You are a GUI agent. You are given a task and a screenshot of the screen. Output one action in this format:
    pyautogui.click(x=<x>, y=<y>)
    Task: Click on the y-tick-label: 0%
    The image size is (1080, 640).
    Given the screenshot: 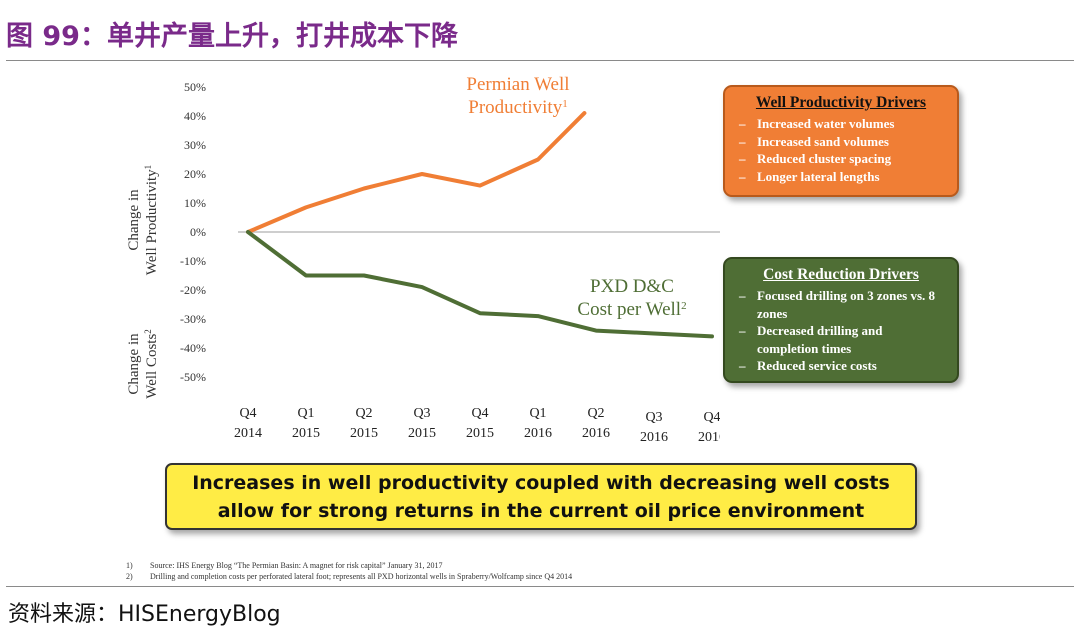 What is the action you would take?
    pyautogui.click(x=198, y=232)
    